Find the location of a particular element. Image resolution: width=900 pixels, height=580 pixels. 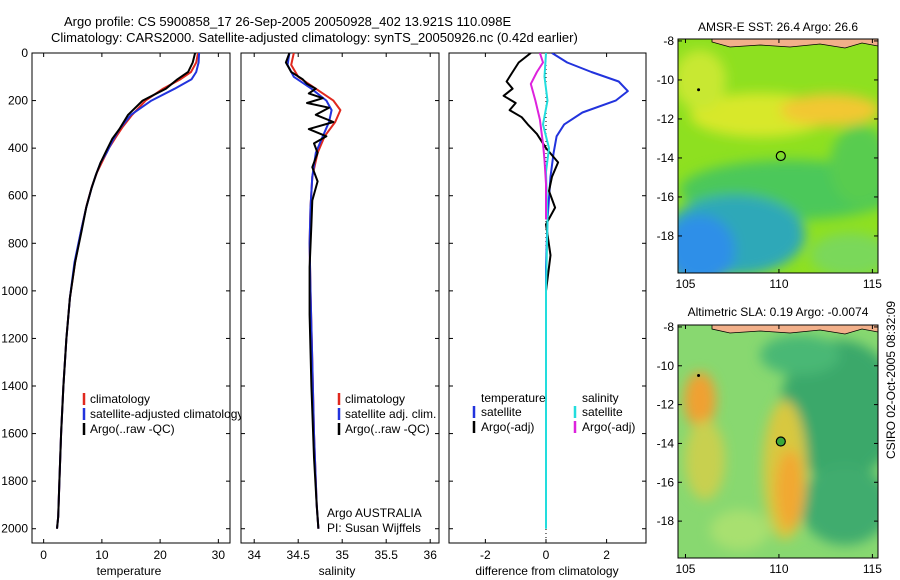

sst-map-frame is located at coordinates (778, 156).